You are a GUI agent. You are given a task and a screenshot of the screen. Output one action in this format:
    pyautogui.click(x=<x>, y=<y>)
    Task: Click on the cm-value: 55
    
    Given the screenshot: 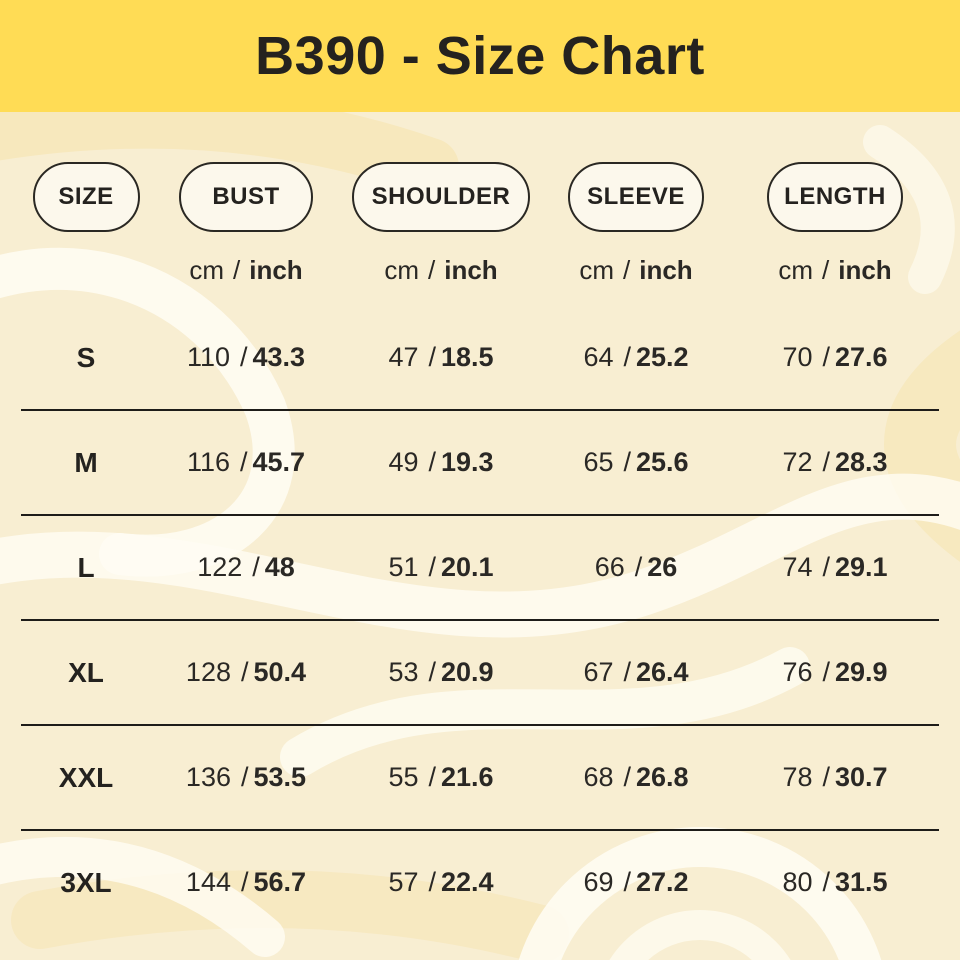 What is the action you would take?
    pyautogui.click(x=403, y=777)
    